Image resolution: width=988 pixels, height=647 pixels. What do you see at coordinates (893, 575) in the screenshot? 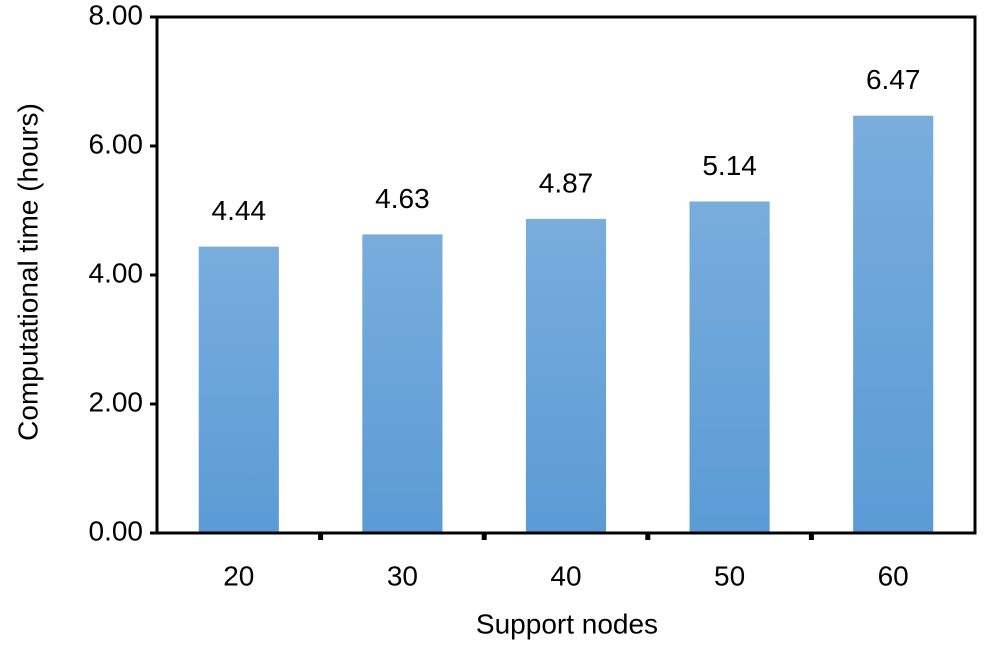
I see `x-tick-label: 60` at bounding box center [893, 575].